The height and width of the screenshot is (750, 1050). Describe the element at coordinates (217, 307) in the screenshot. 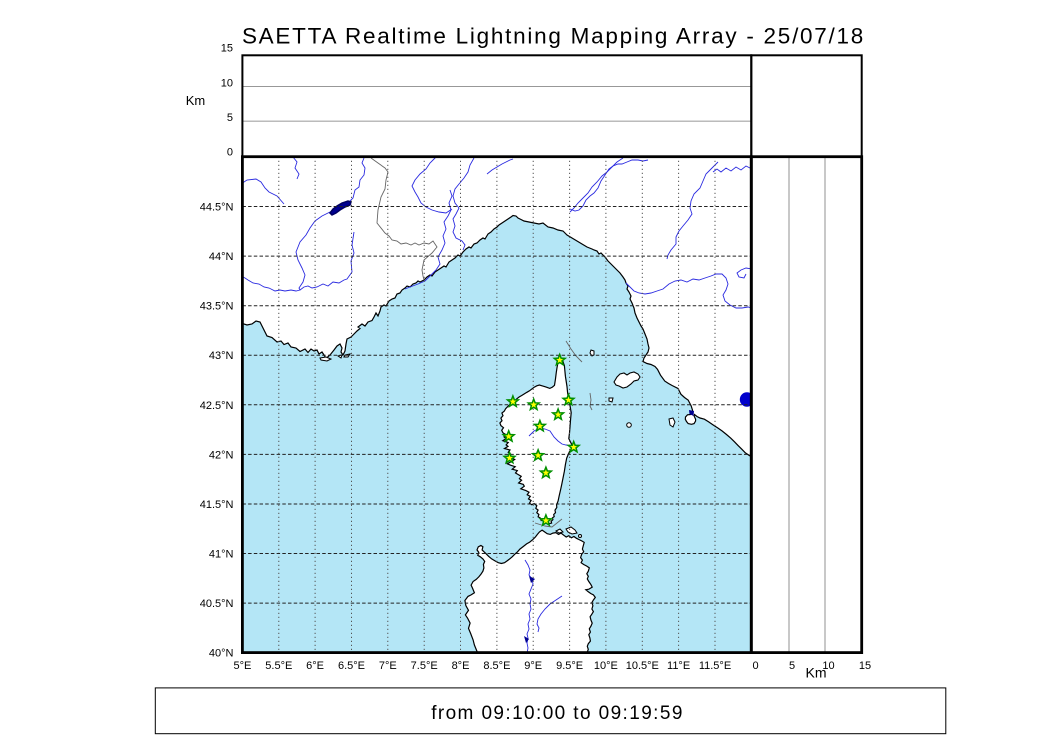

I see `svg-text: 43.5°N` at that location.